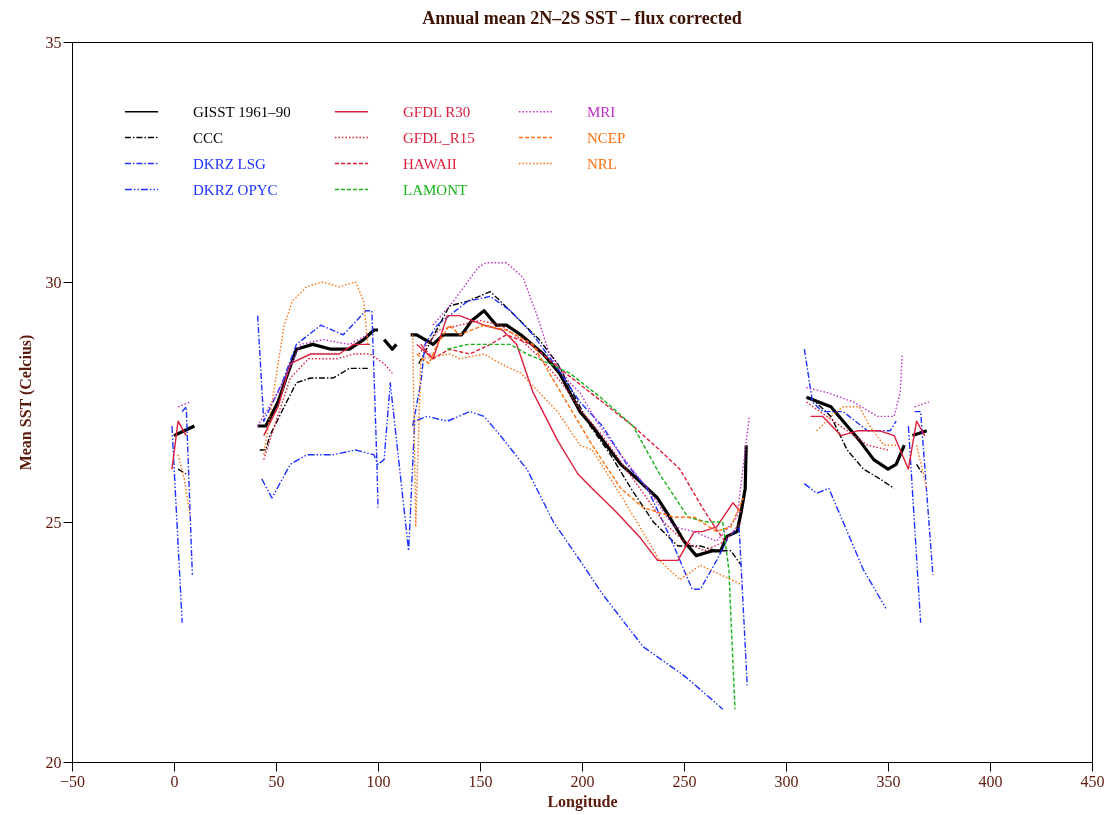  I want to click on x-tick-label: −50, so click(72, 781).